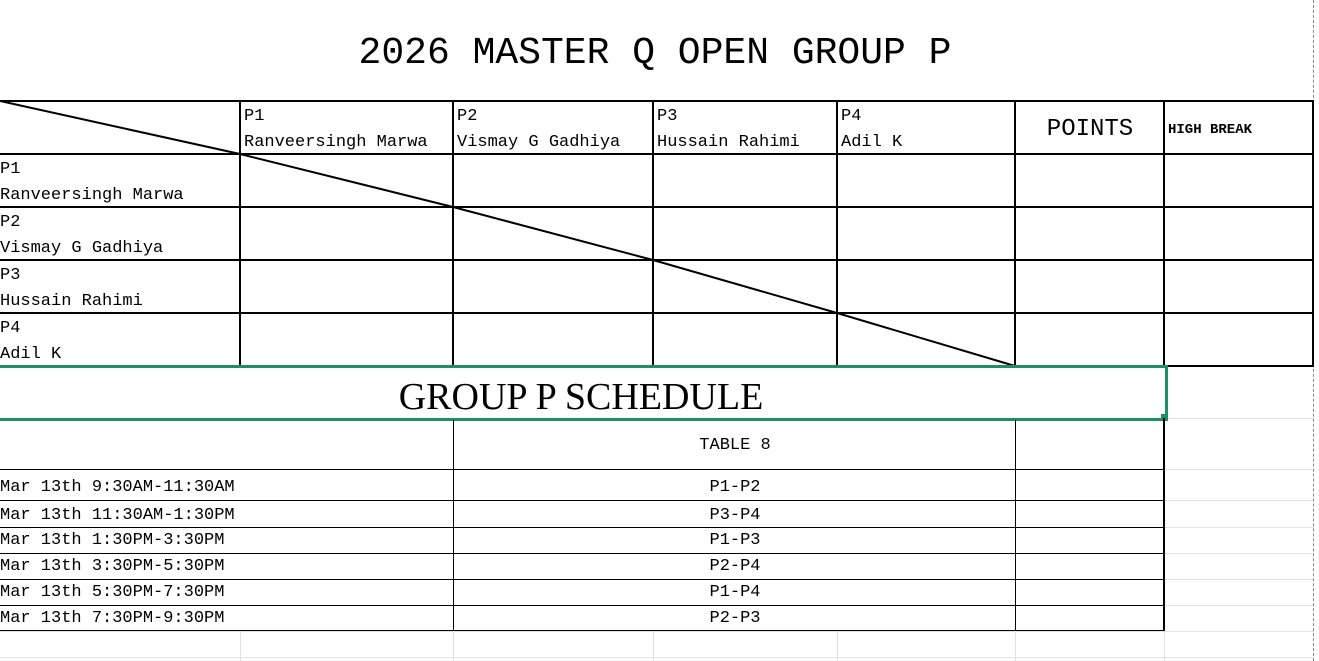 Image resolution: width=1319 pixels, height=661 pixels. Describe the element at coordinates (735, 618) in the screenshot. I see `match-pairing: P2-P3` at that location.